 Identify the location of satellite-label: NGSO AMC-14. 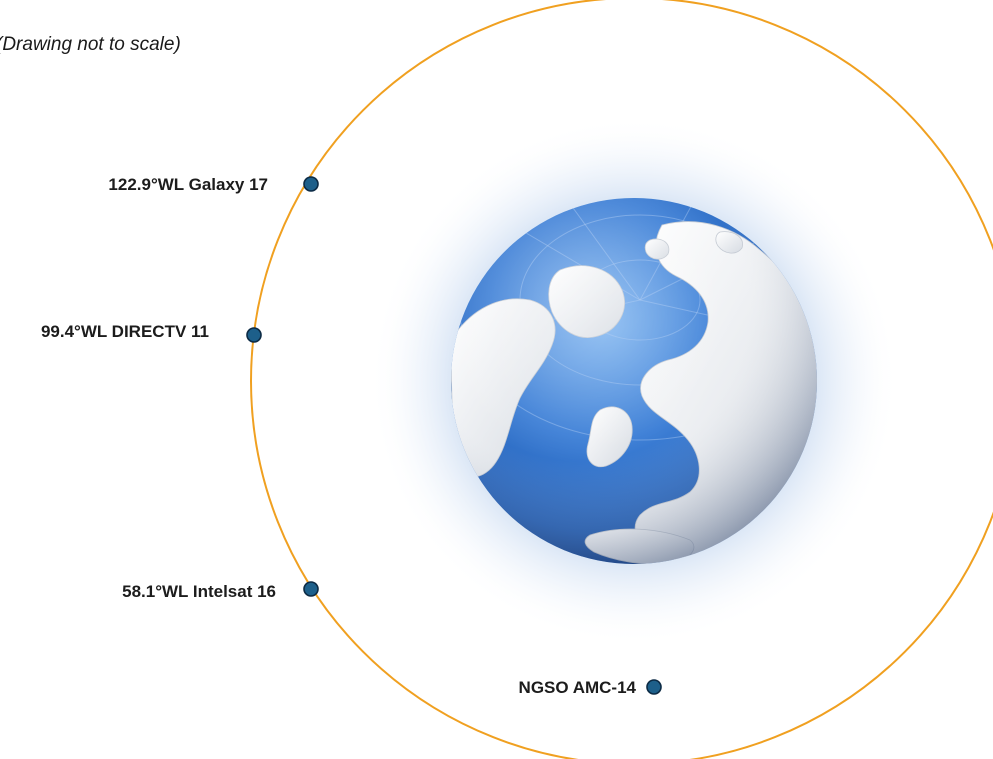
(578, 687).